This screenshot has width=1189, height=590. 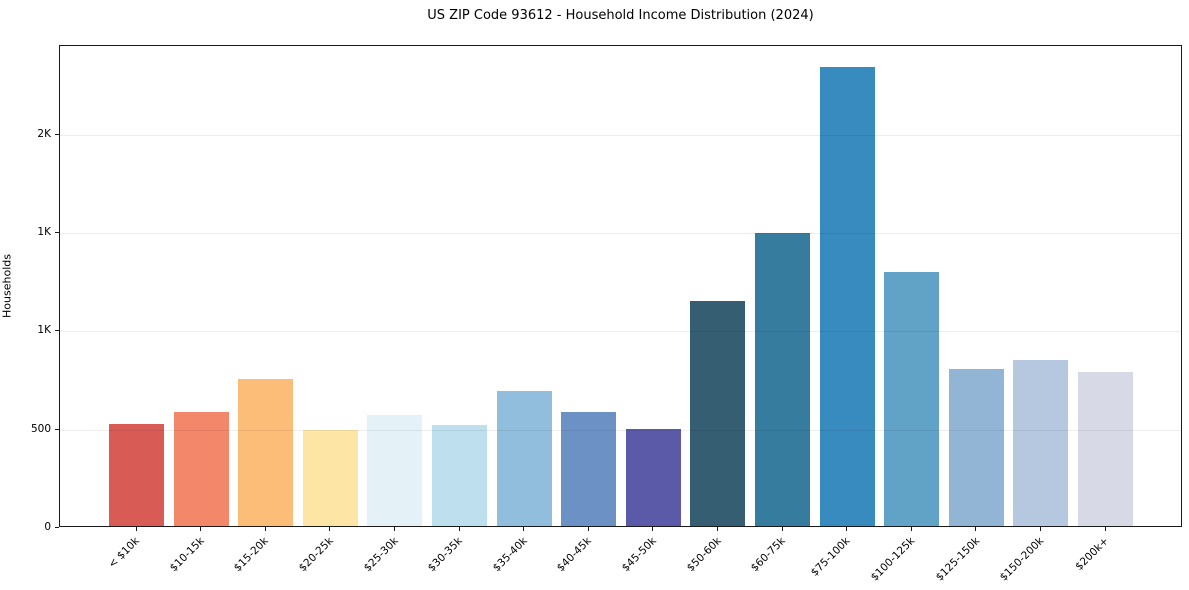 I want to click on y-axis-label: Households, so click(x=7, y=286).